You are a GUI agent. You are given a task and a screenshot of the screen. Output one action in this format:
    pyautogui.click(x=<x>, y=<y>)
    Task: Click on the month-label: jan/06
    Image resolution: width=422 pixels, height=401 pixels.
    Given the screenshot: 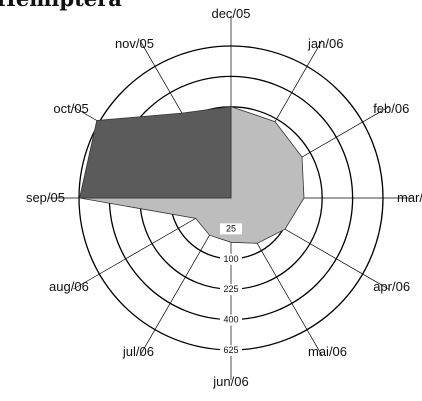 What is the action you would take?
    pyautogui.click(x=325, y=43)
    